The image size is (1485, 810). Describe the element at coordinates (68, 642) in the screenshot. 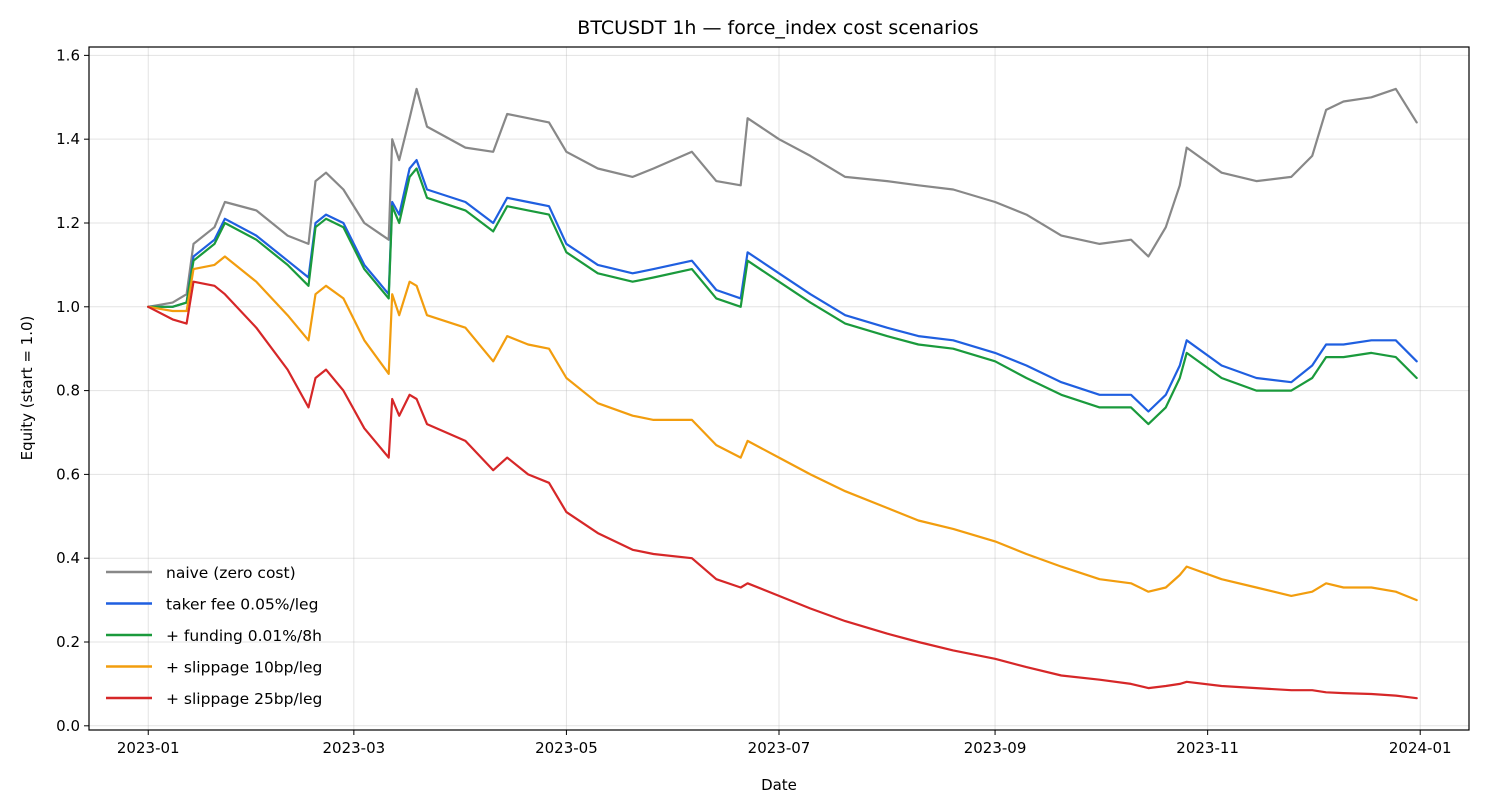

I see `y-tick-label: 0.2` at that location.